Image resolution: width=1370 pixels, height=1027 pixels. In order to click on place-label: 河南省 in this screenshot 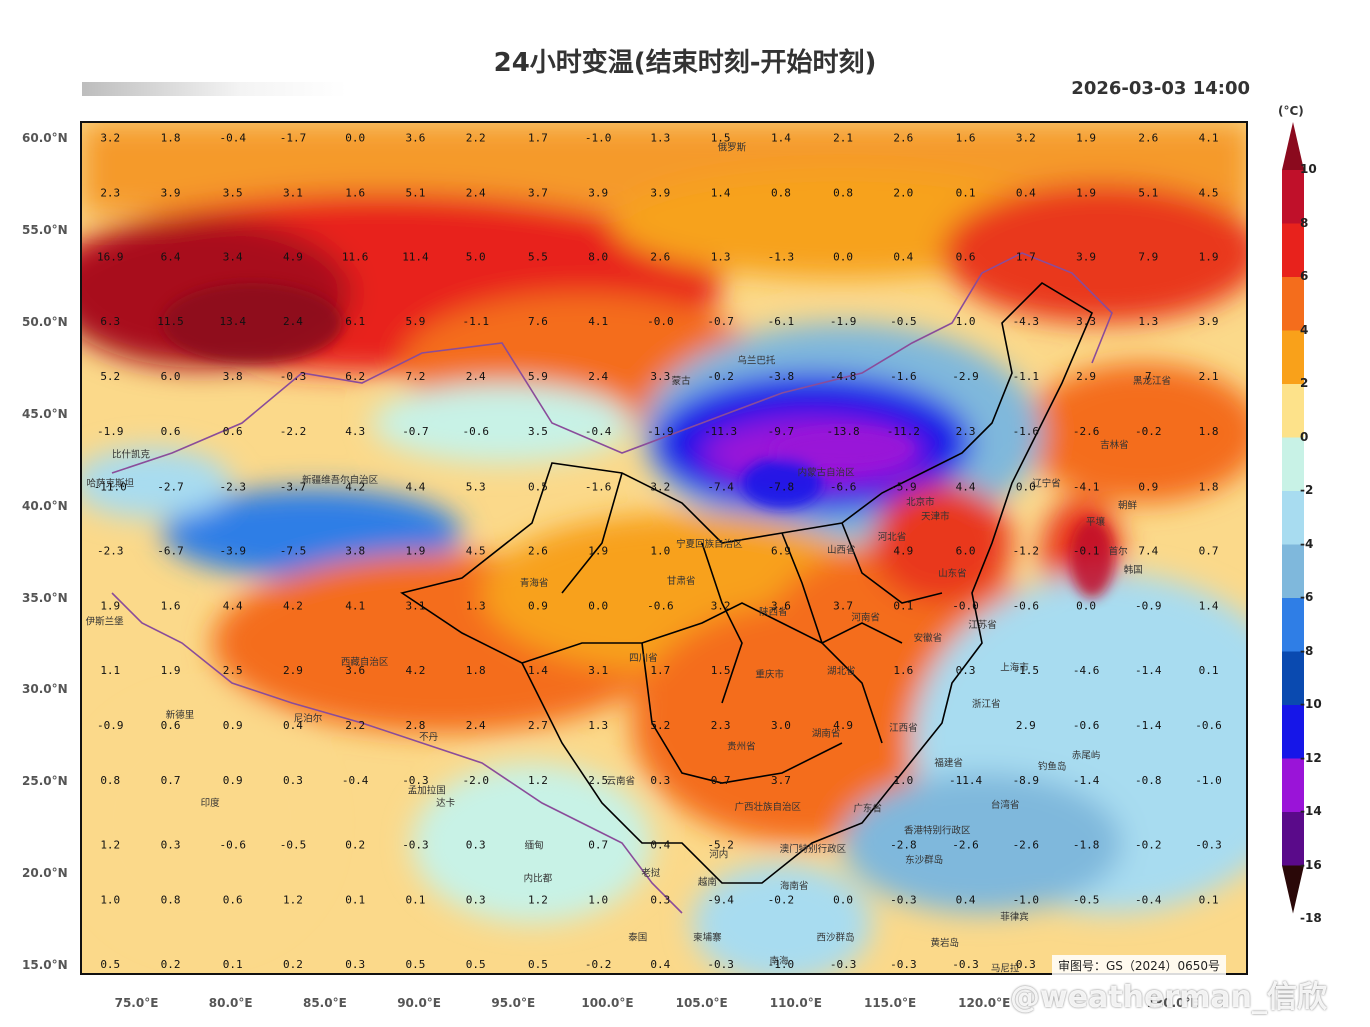, I will do `click(865, 618)`.